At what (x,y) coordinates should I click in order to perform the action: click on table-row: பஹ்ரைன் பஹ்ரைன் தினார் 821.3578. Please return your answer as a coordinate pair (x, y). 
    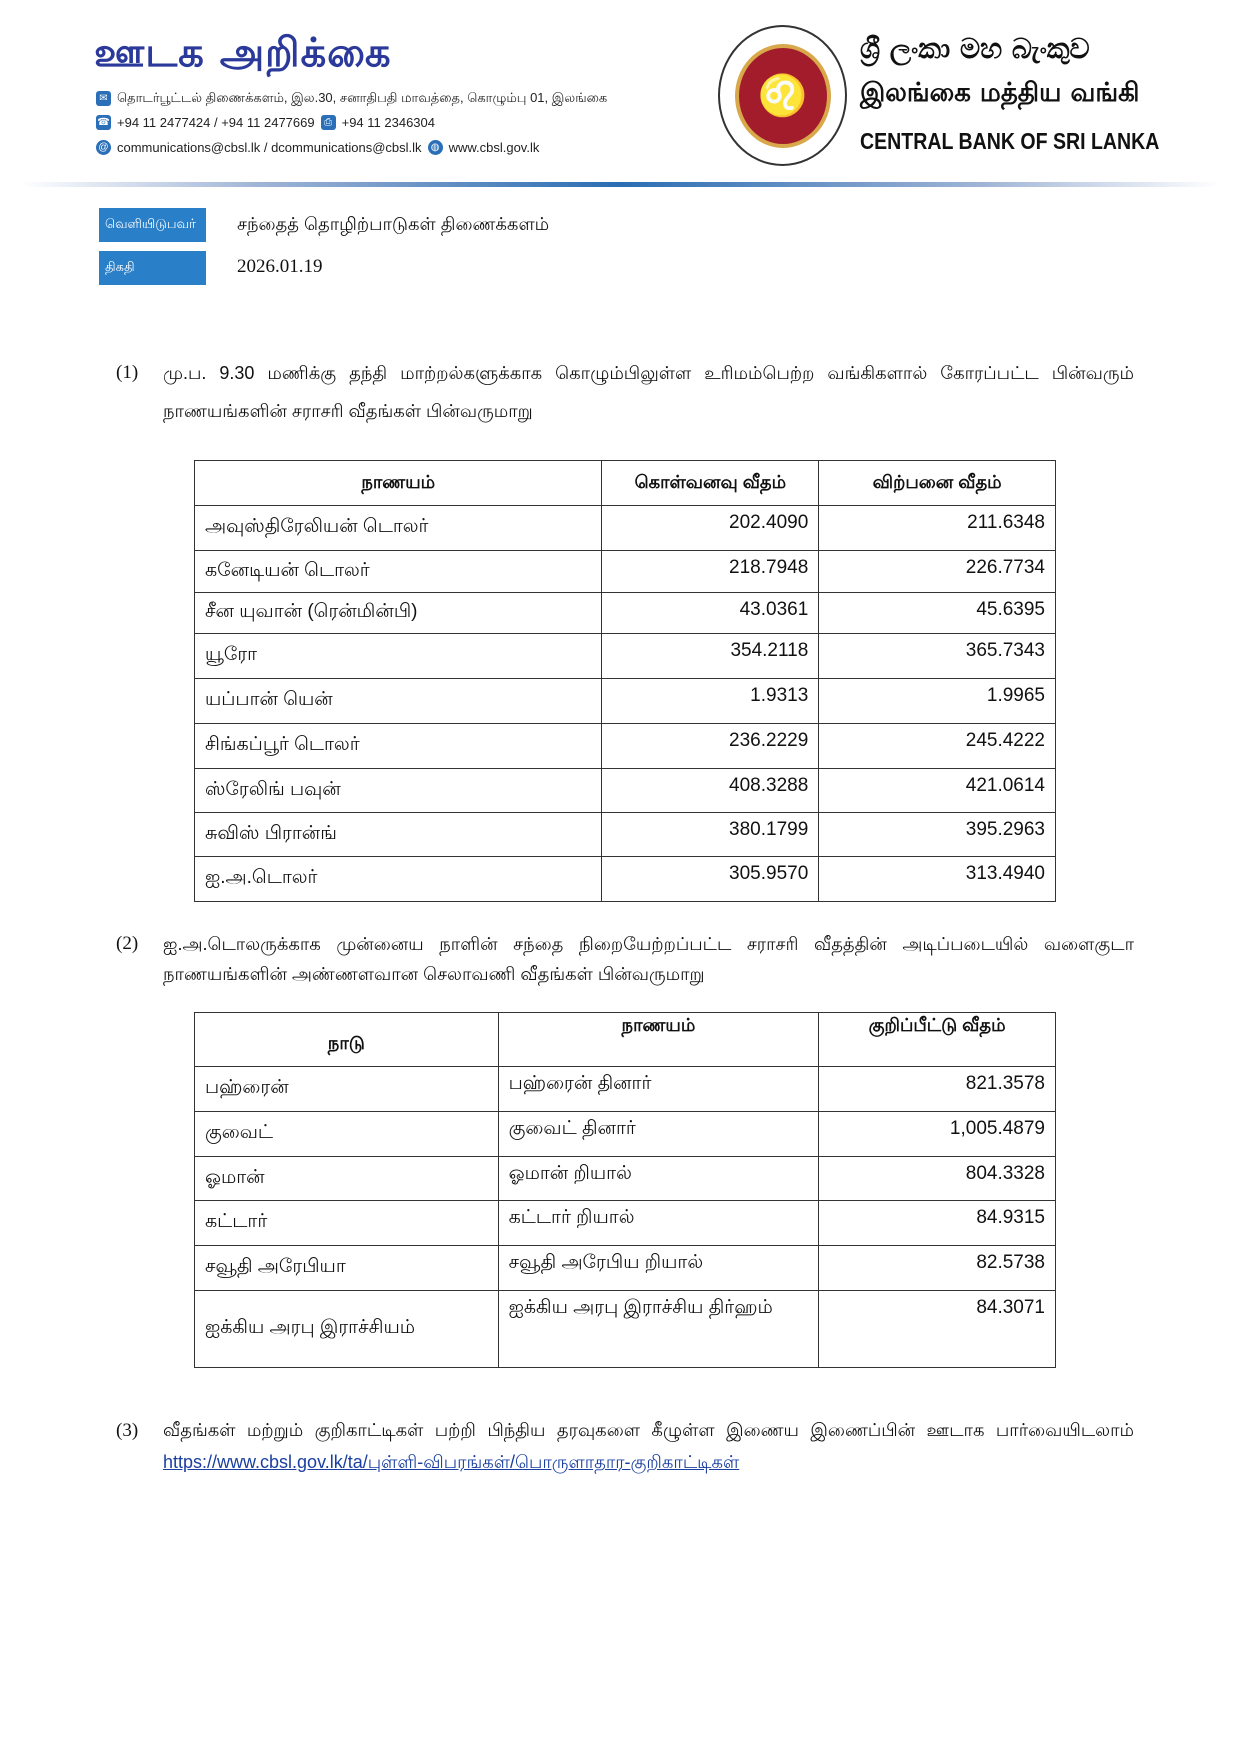
    Looking at the image, I should click on (625, 1089).